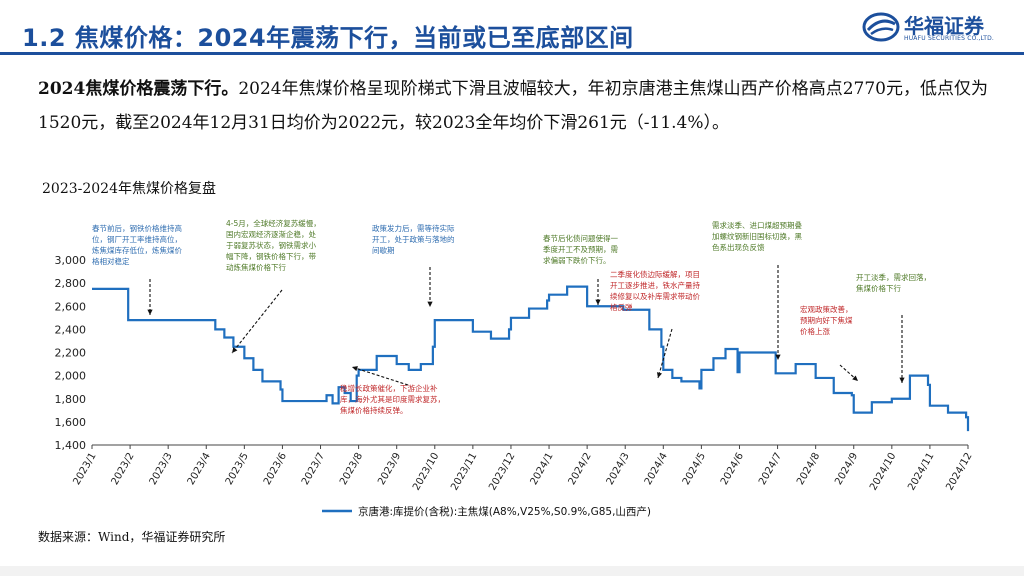  What do you see at coordinates (123, 469) in the screenshot?
I see `x-tick-label: 2023/2` at bounding box center [123, 469].